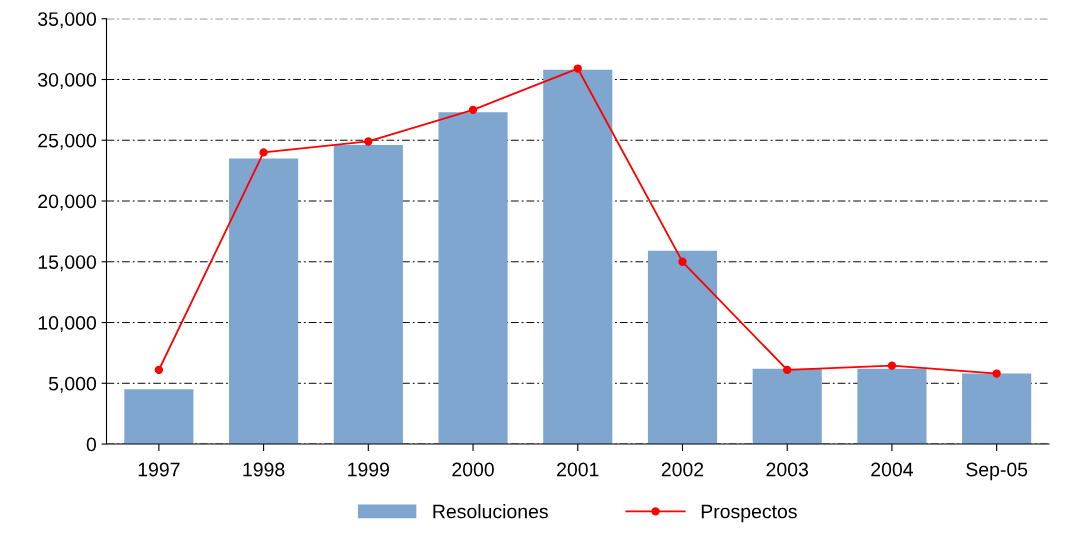  Describe the element at coordinates (264, 469) in the screenshot. I see `x-tick-label: 1998` at that location.